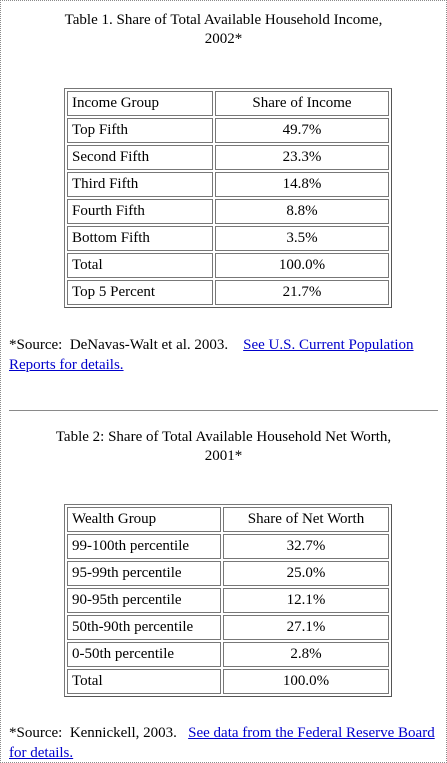 The image size is (447, 763). Describe the element at coordinates (223, 456) in the screenshot. I see `table2-caption-line2: 2001*` at that location.